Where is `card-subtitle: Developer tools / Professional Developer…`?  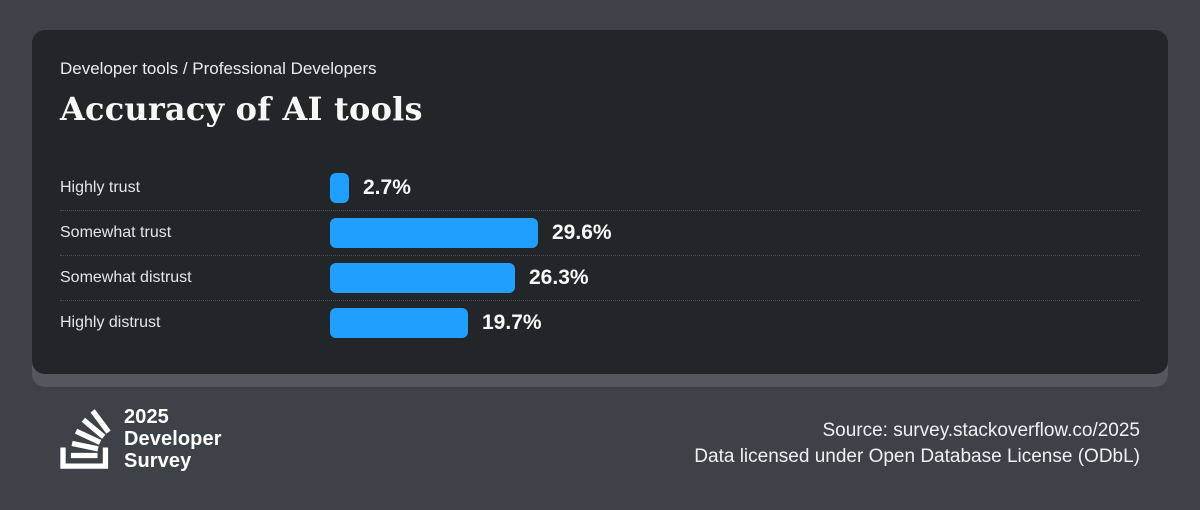
card-subtitle: Developer tools / Professional Developer… is located at coordinates (218, 68).